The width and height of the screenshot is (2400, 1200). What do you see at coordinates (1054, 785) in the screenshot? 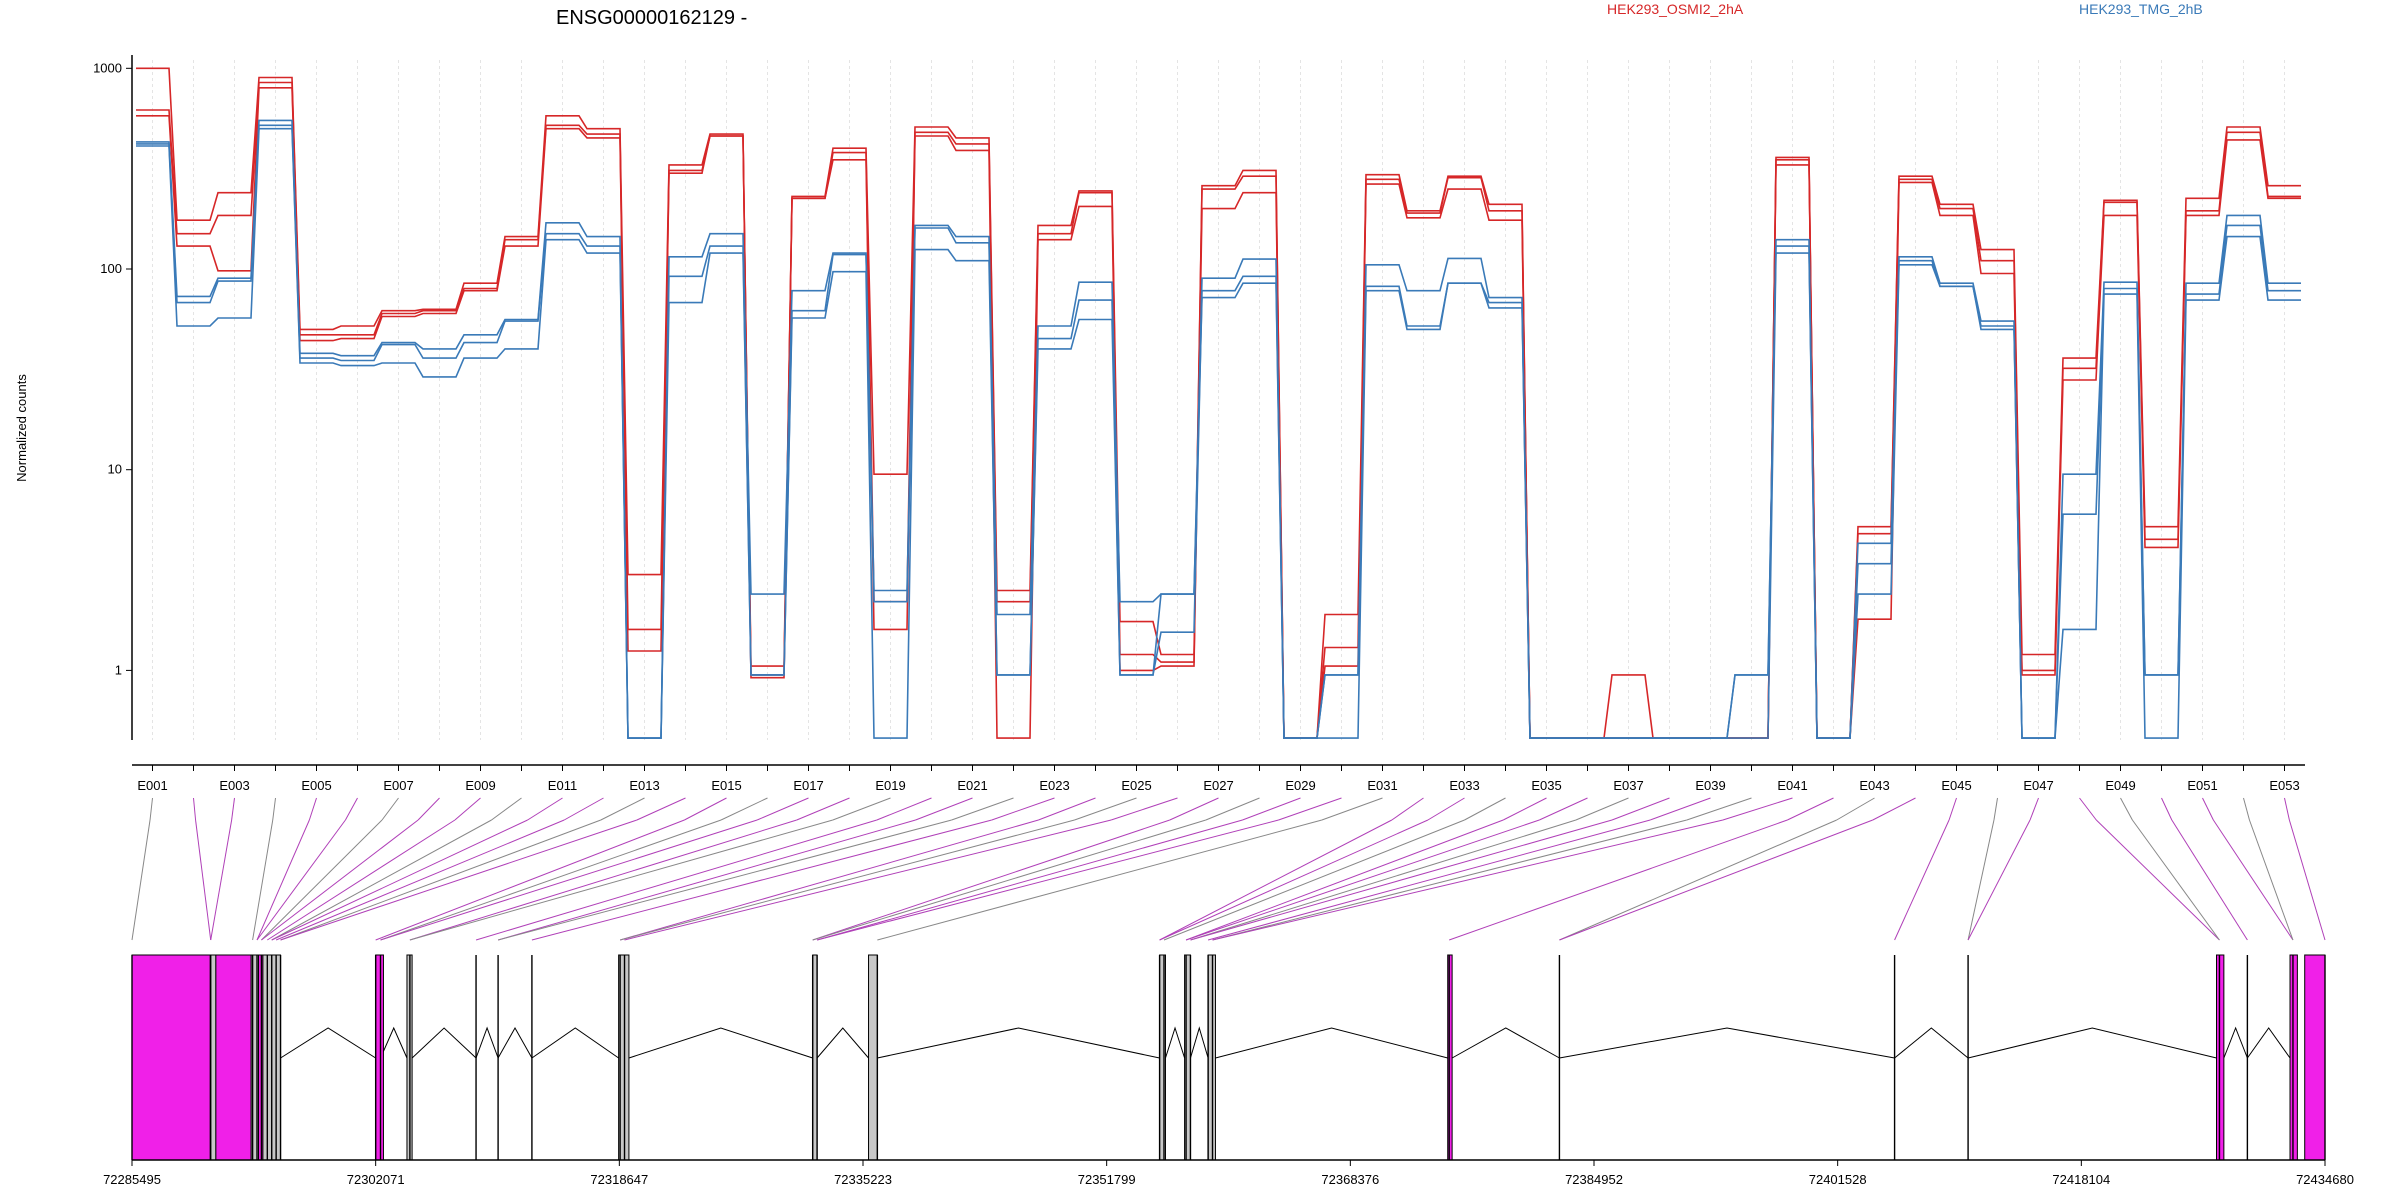
I see `x-tick-label: E023` at bounding box center [1054, 785].